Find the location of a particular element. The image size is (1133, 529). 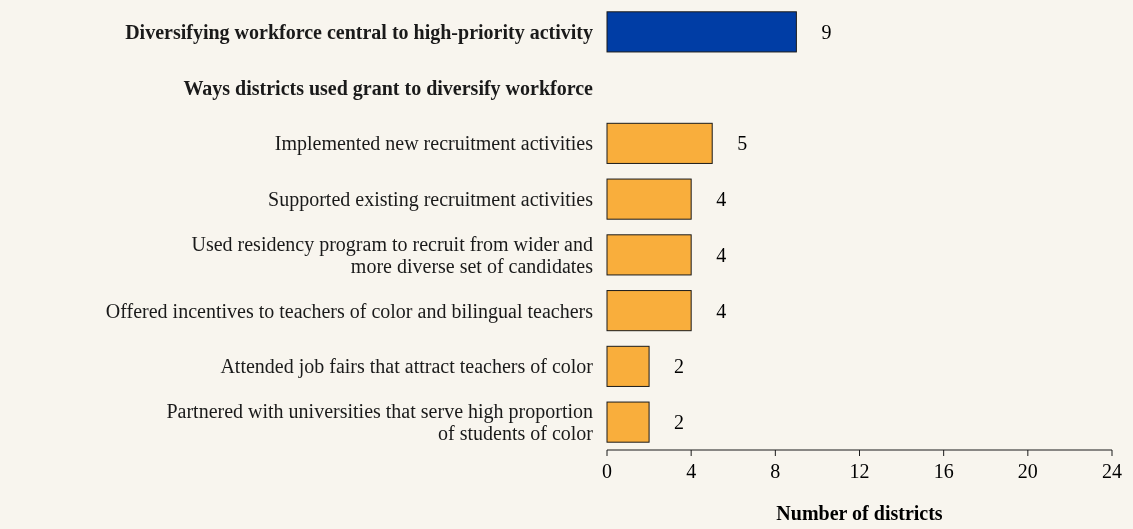

x-axis-title: Number of districts is located at coordinates (859, 513).